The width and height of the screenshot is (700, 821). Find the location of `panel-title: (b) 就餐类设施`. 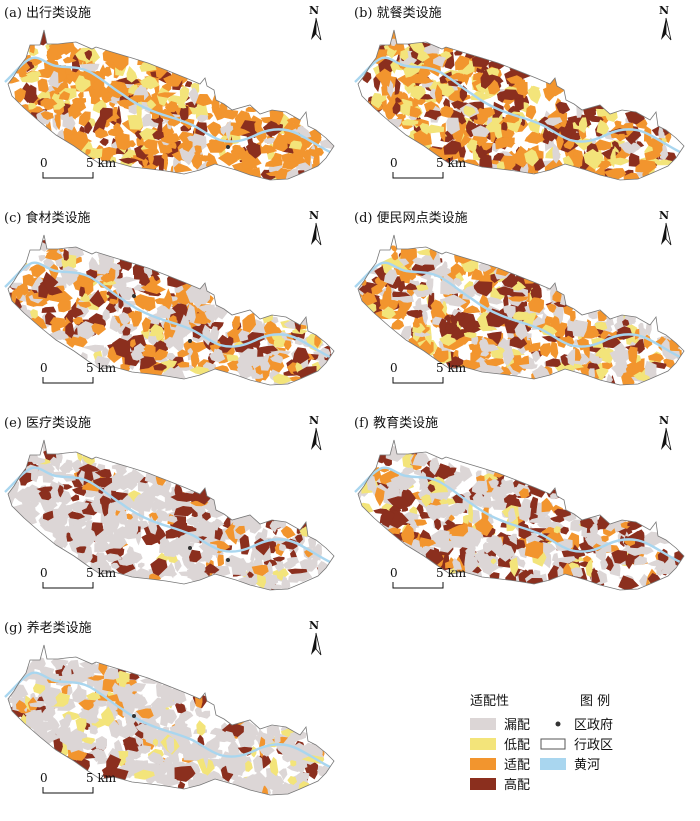

panel-title: (b) 就餐类设施 is located at coordinates (398, 13).